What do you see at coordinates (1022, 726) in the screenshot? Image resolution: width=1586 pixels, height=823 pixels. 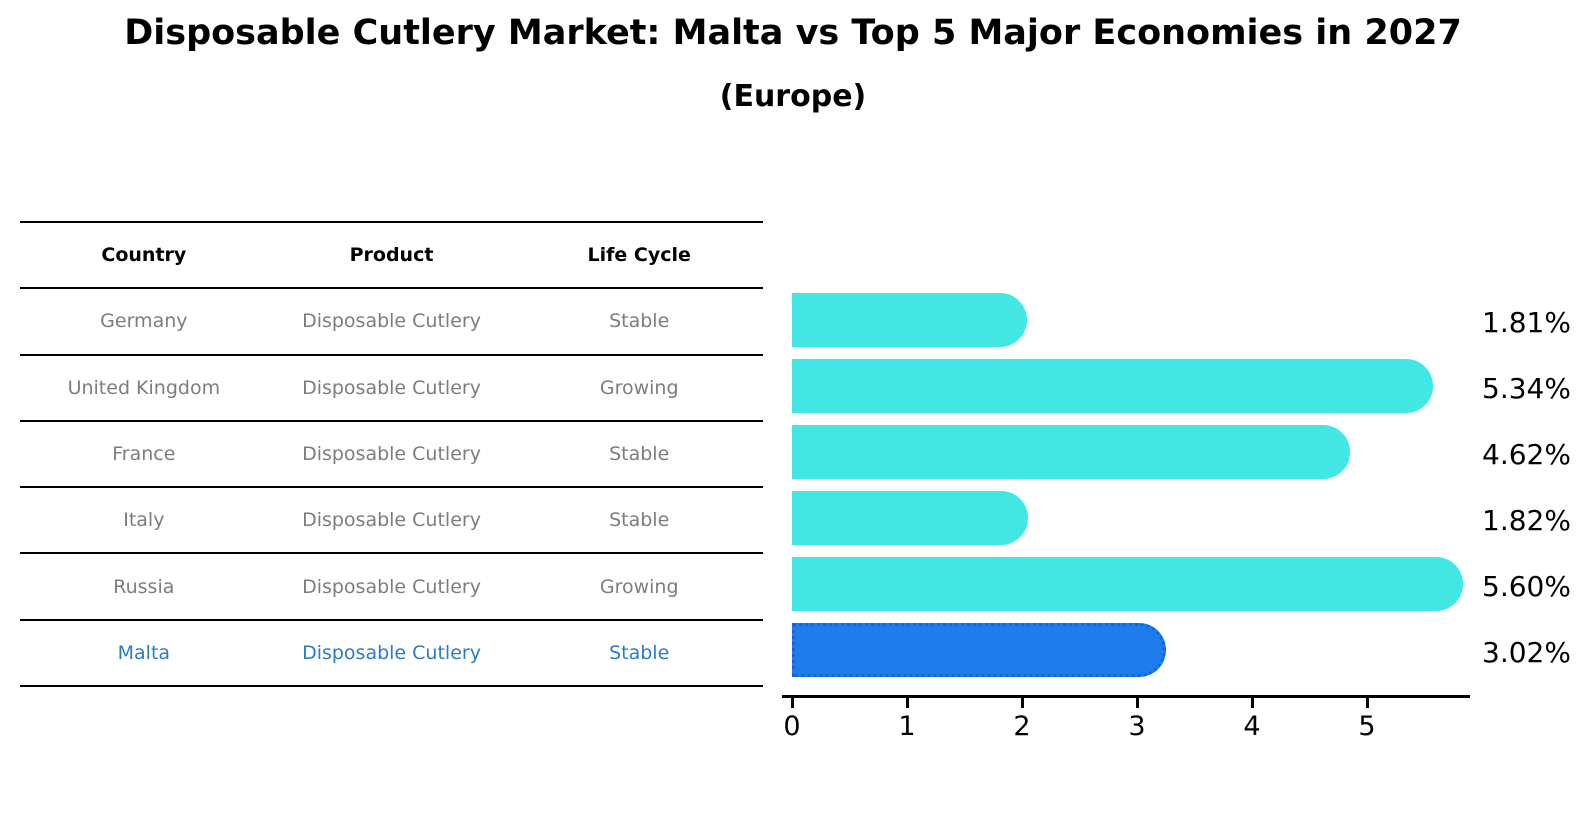 I see `tick-label: 2` at bounding box center [1022, 726].